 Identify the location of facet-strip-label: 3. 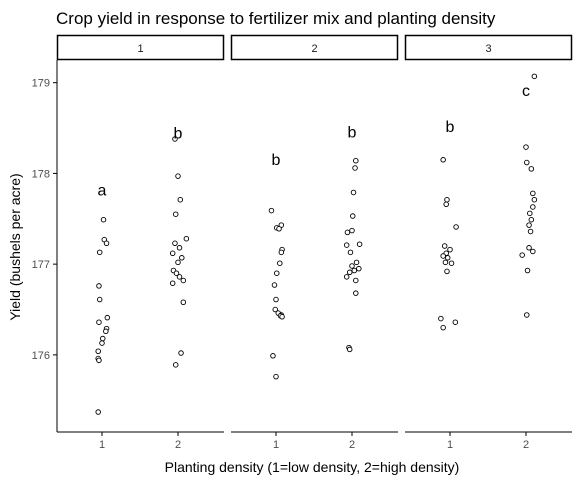
(488, 49).